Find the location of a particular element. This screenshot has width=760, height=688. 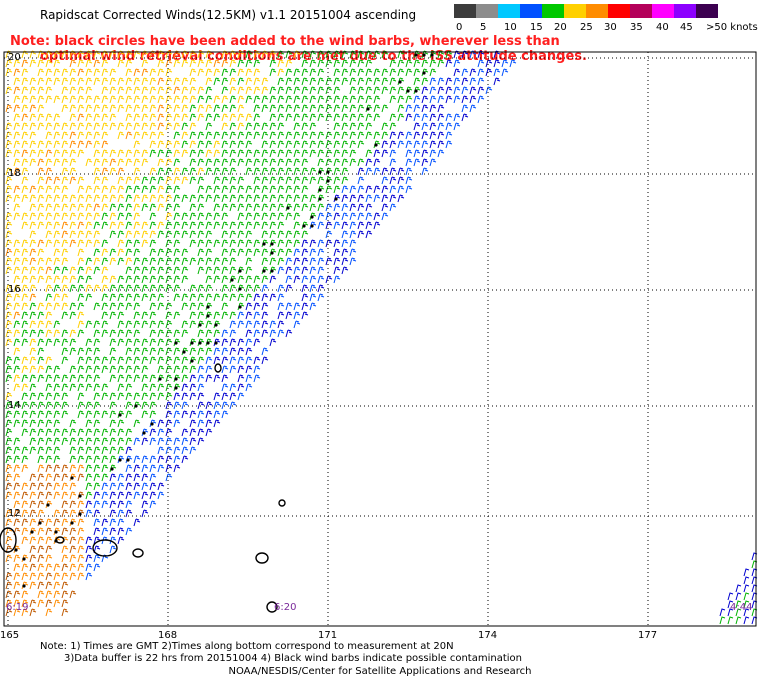

legend-label: 20 is located at coordinates (560, 27).